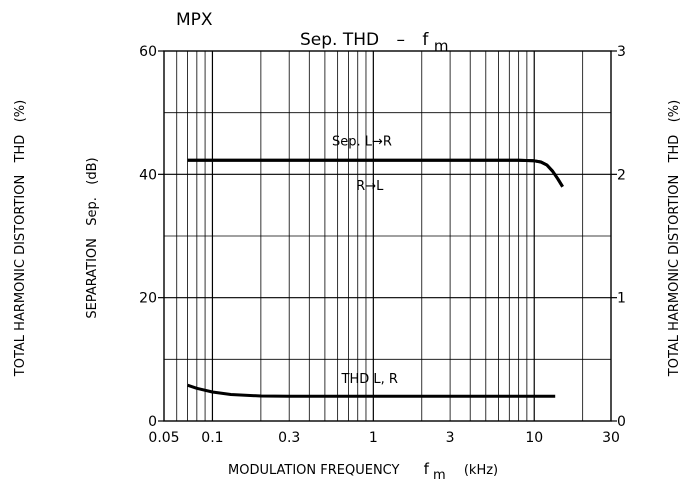 The width and height of the screenshot is (690, 491). I want to click on x-tick-label: 0.3, so click(289, 438).